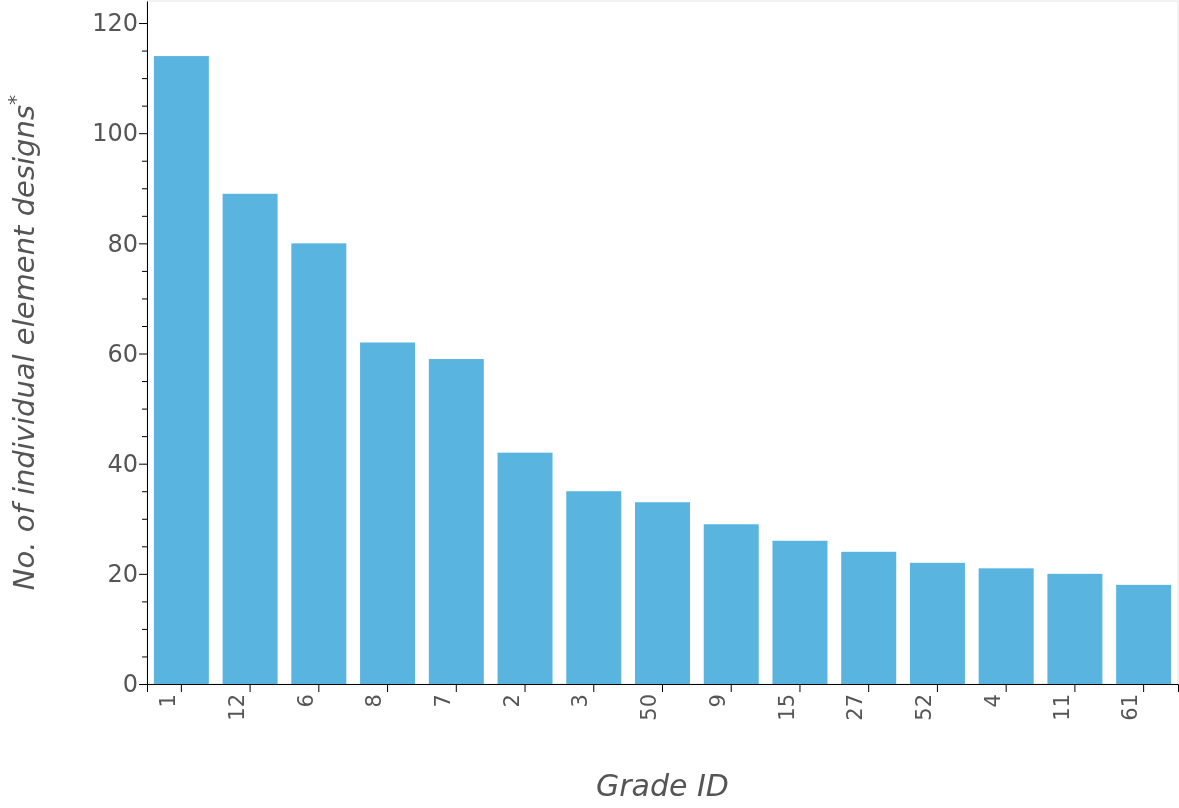 The height and width of the screenshot is (808, 1179). Describe the element at coordinates (122, 463) in the screenshot. I see `y-tick-label: 40` at that location.